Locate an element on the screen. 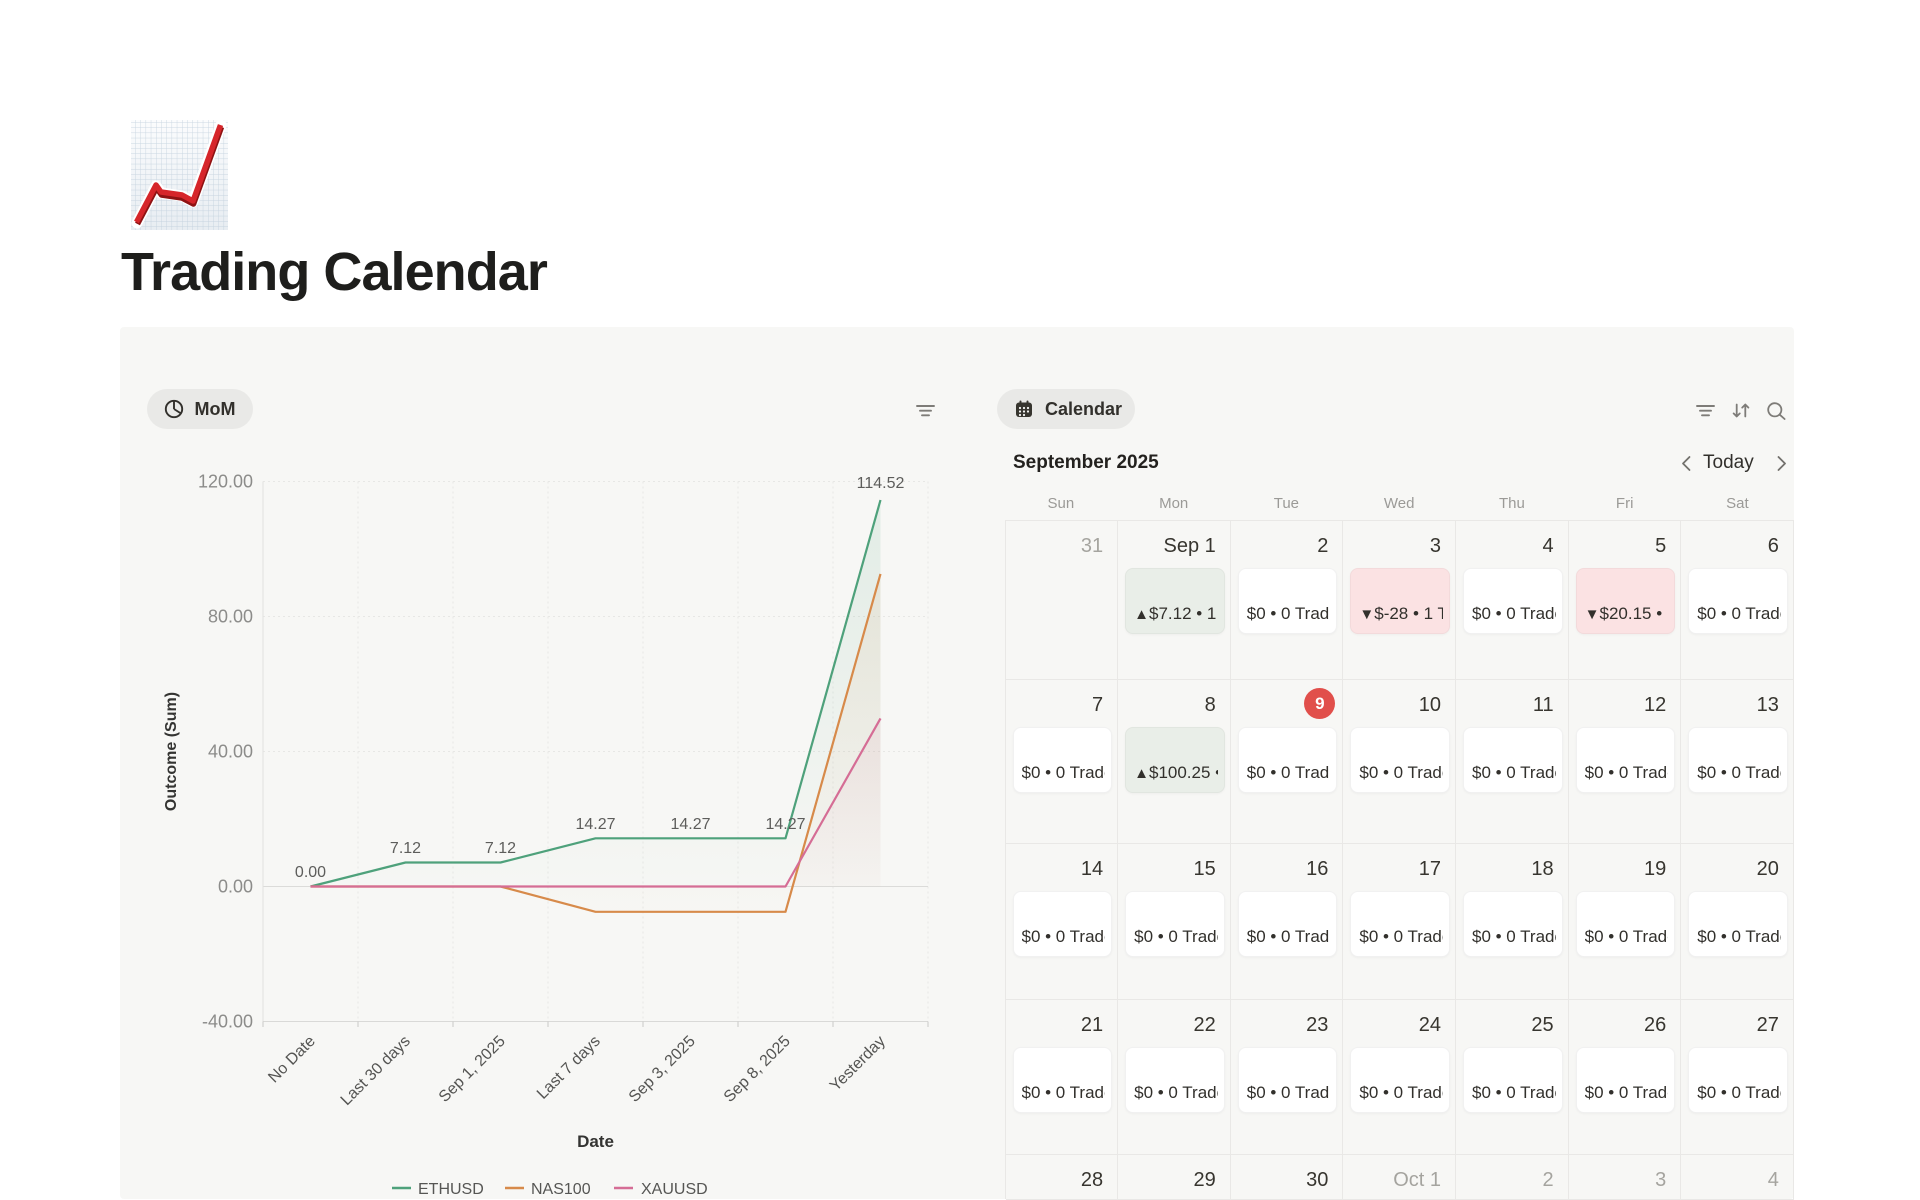 The image size is (1920, 1200). svg-text: -40.00 is located at coordinates (227, 1022).